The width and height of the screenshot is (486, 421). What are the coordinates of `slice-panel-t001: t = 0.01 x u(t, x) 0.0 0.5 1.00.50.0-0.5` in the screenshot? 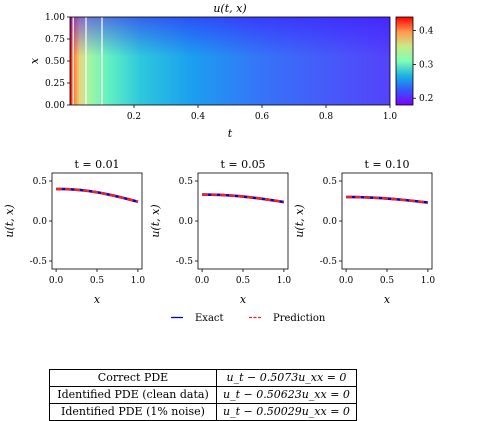 It's located at (74, 232).